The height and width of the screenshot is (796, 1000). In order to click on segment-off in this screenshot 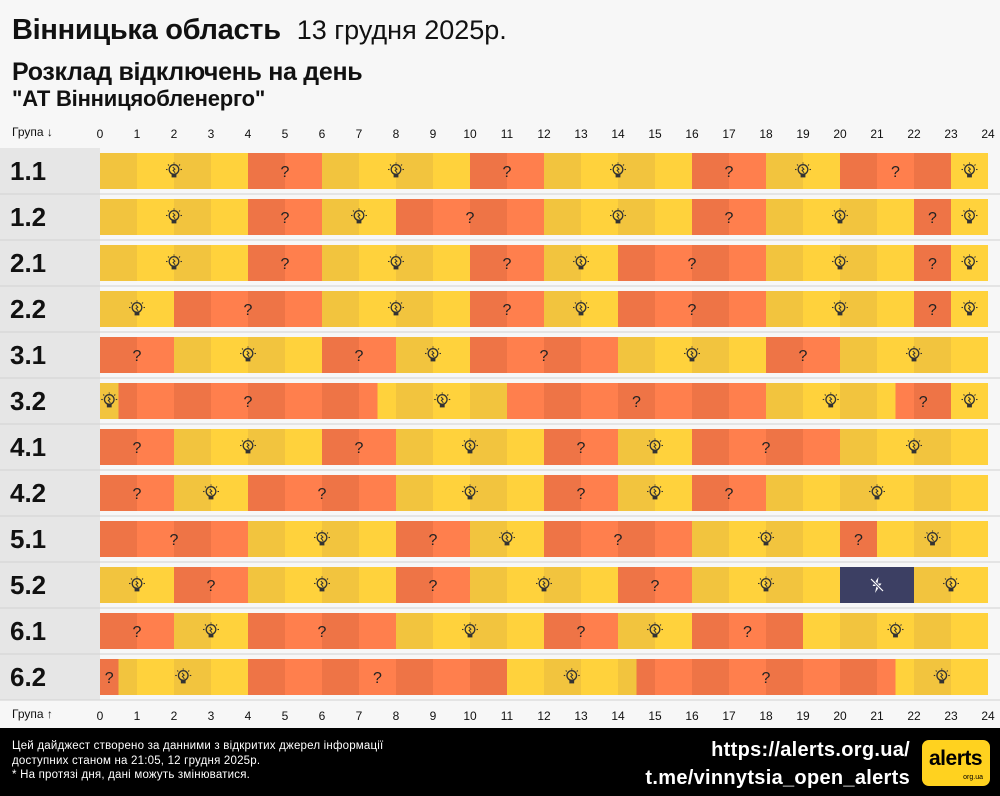, I will do `click(895, 585)`.